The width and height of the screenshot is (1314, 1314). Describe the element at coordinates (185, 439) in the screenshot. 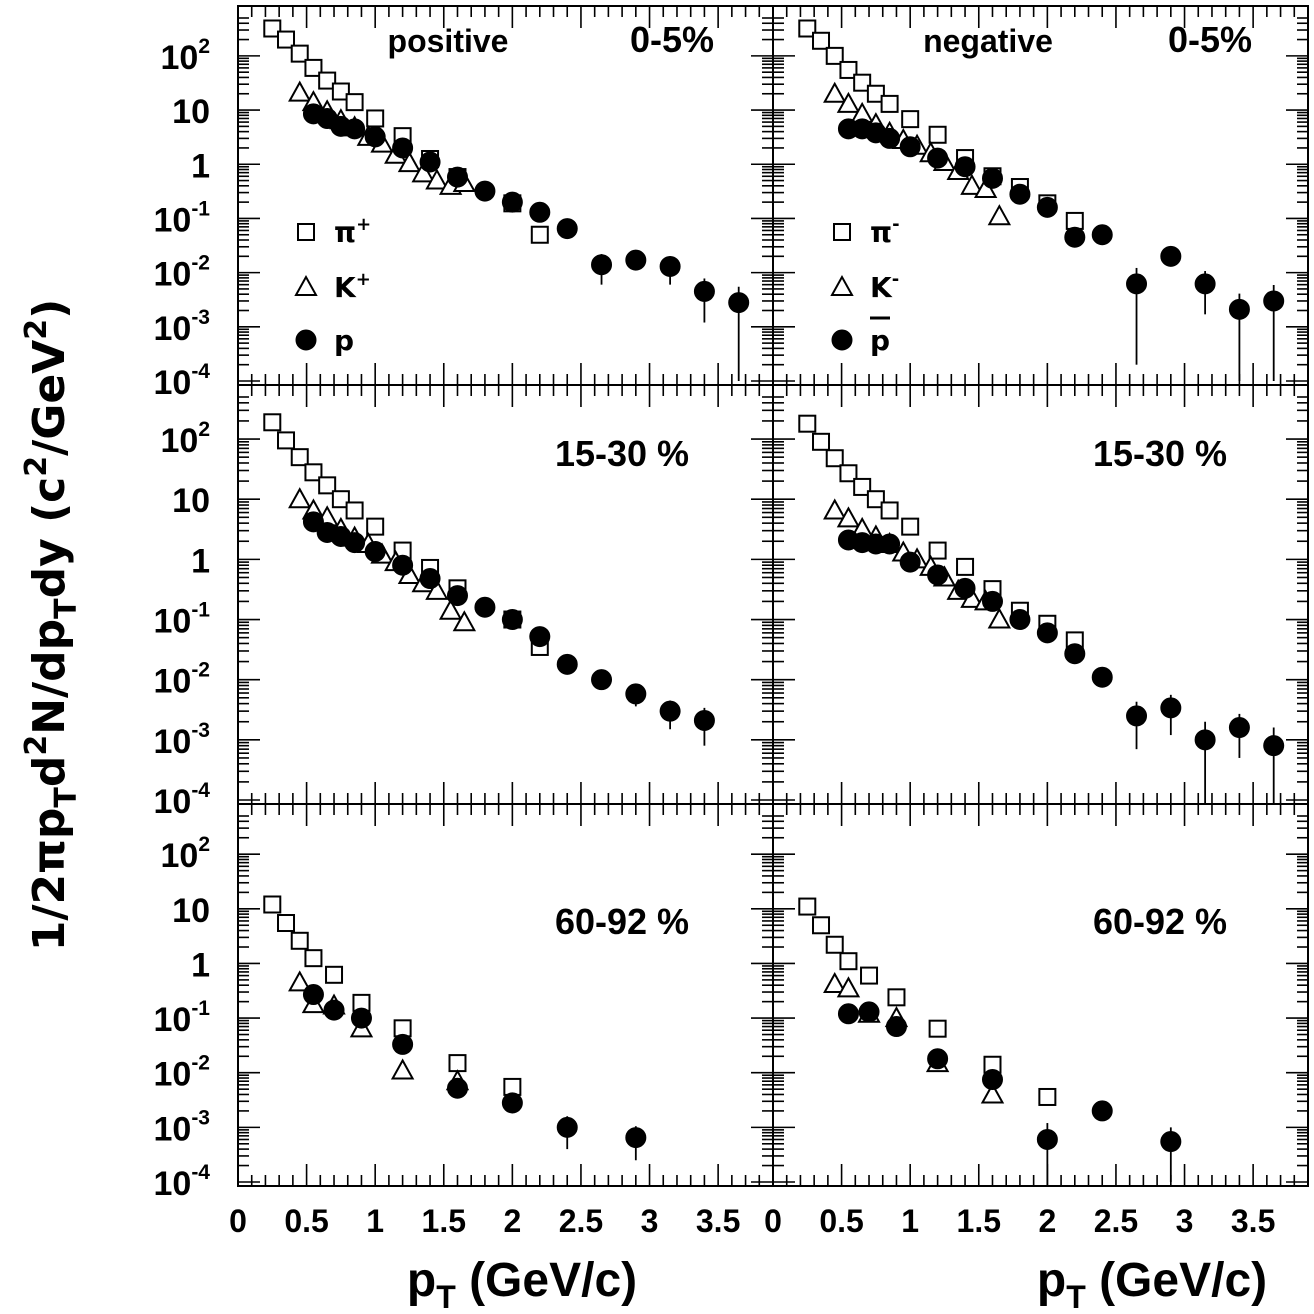

I see `y-tick-label: 10²` at that location.